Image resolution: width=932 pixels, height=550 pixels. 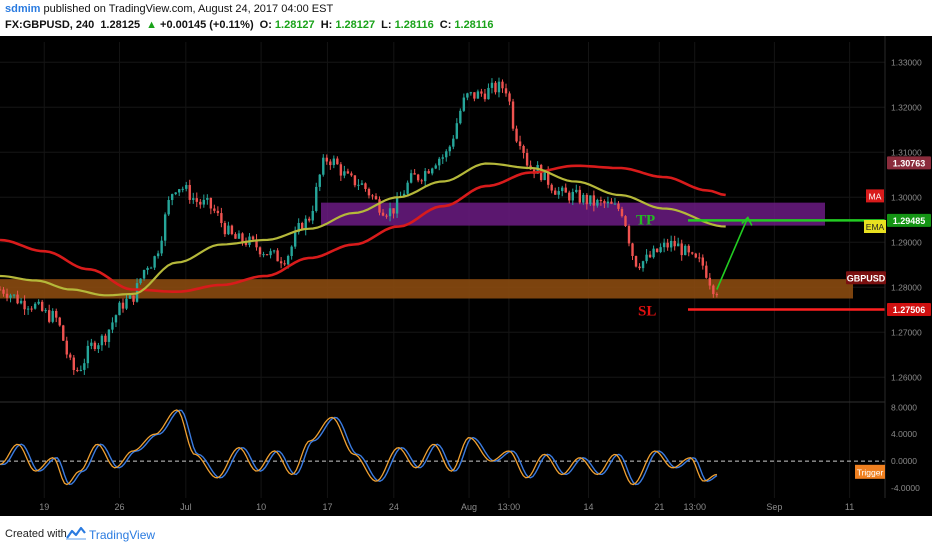 I want to click on ema-tag: EMA, so click(x=875, y=227).